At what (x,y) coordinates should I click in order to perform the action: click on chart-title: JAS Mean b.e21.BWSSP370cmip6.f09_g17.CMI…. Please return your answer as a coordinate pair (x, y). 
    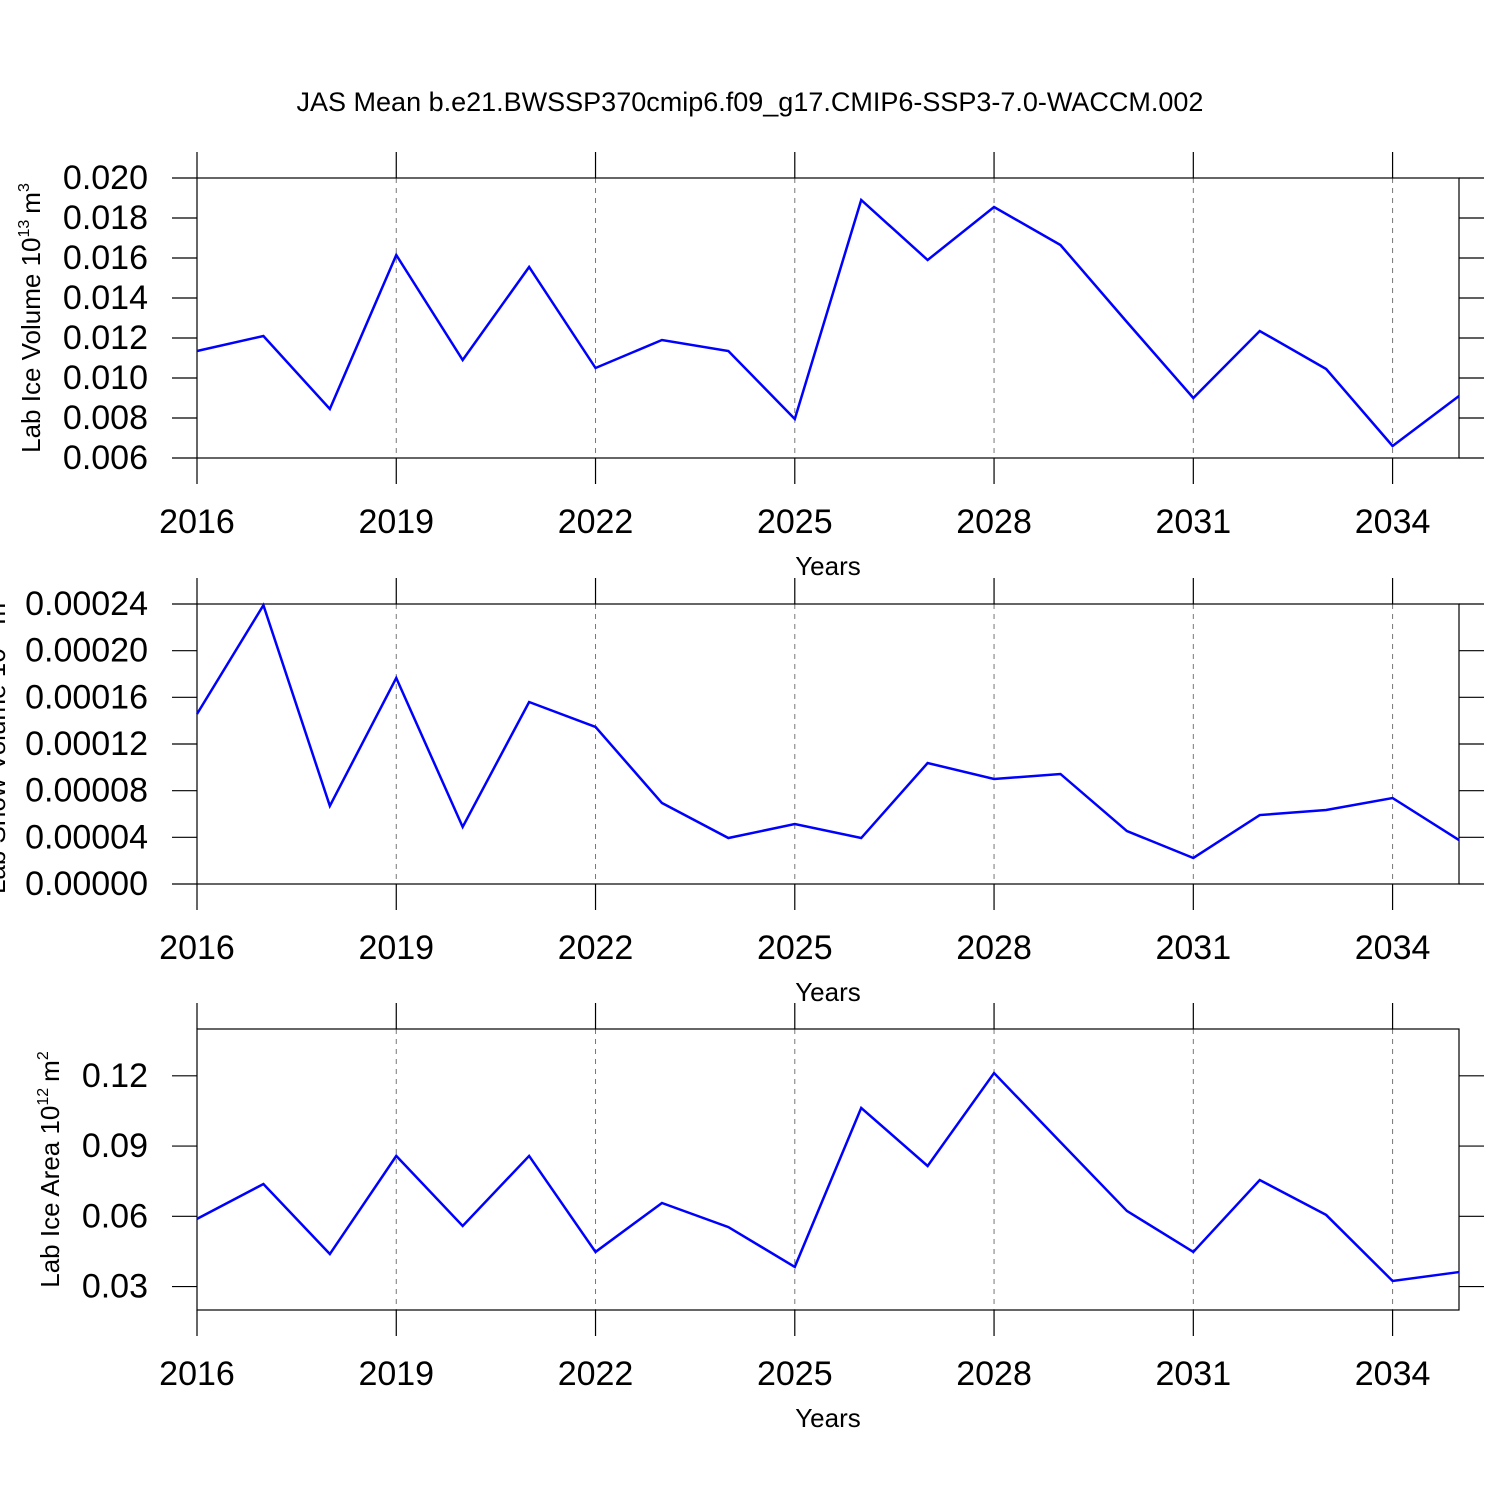
    Looking at the image, I should click on (750, 102).